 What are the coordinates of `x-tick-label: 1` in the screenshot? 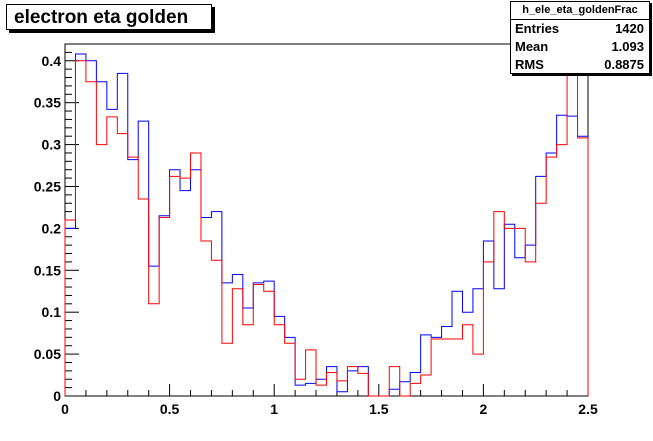 It's located at (274, 409).